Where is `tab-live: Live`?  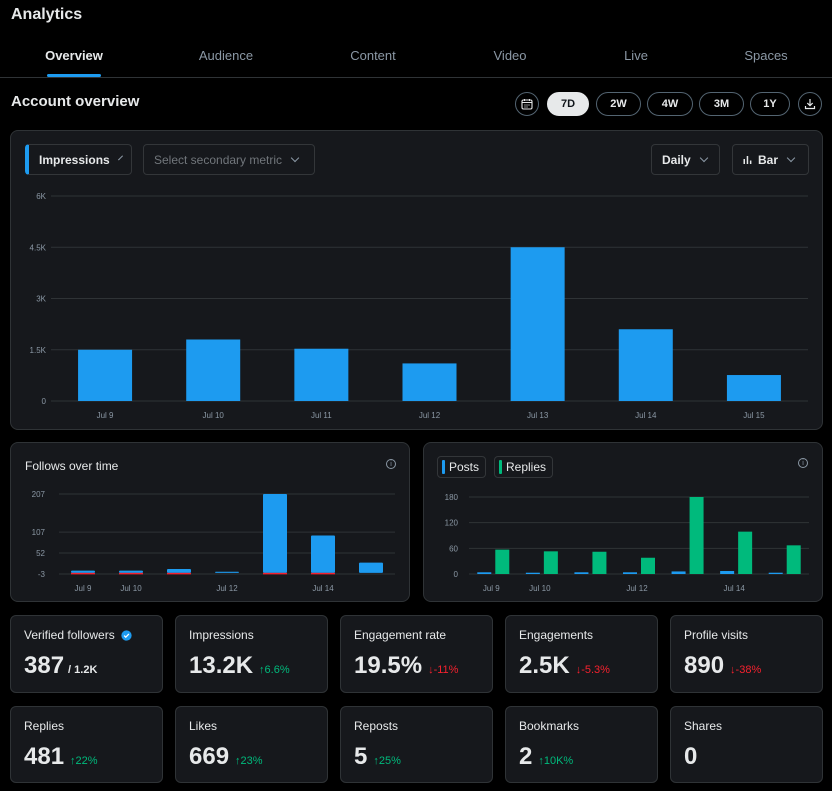 tab-live: Live is located at coordinates (636, 55).